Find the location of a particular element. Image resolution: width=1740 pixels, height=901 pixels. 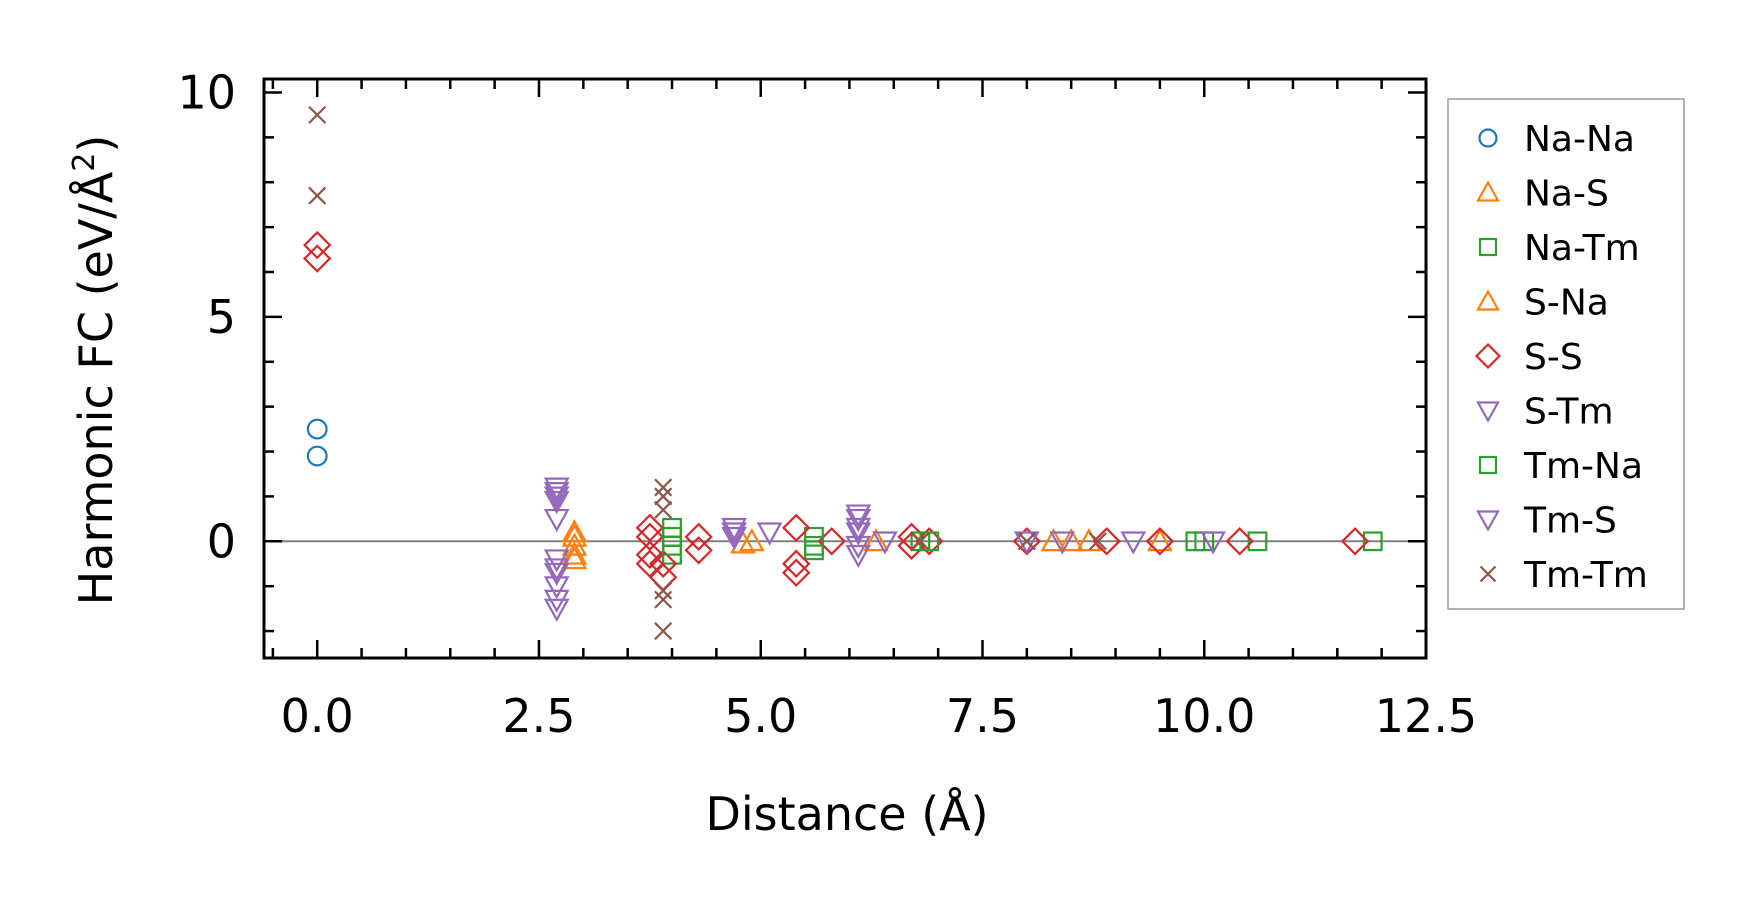

legend-label: S-S is located at coordinates (1553, 357).